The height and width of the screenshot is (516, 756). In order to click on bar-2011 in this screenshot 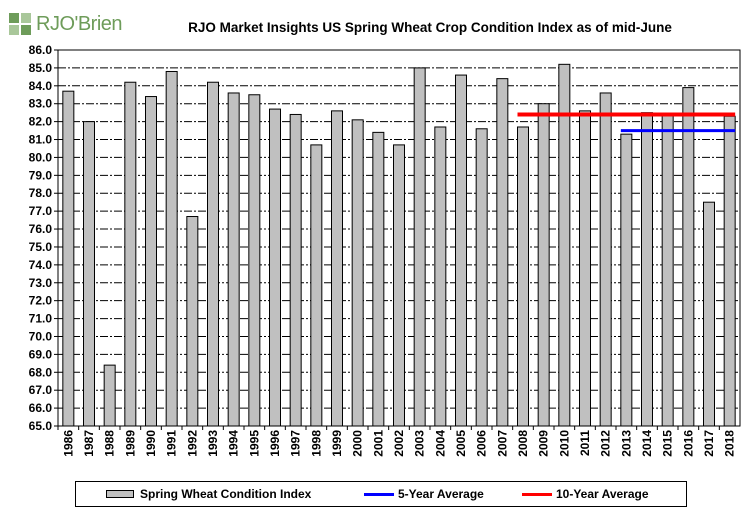, I will do `click(585, 268)`.